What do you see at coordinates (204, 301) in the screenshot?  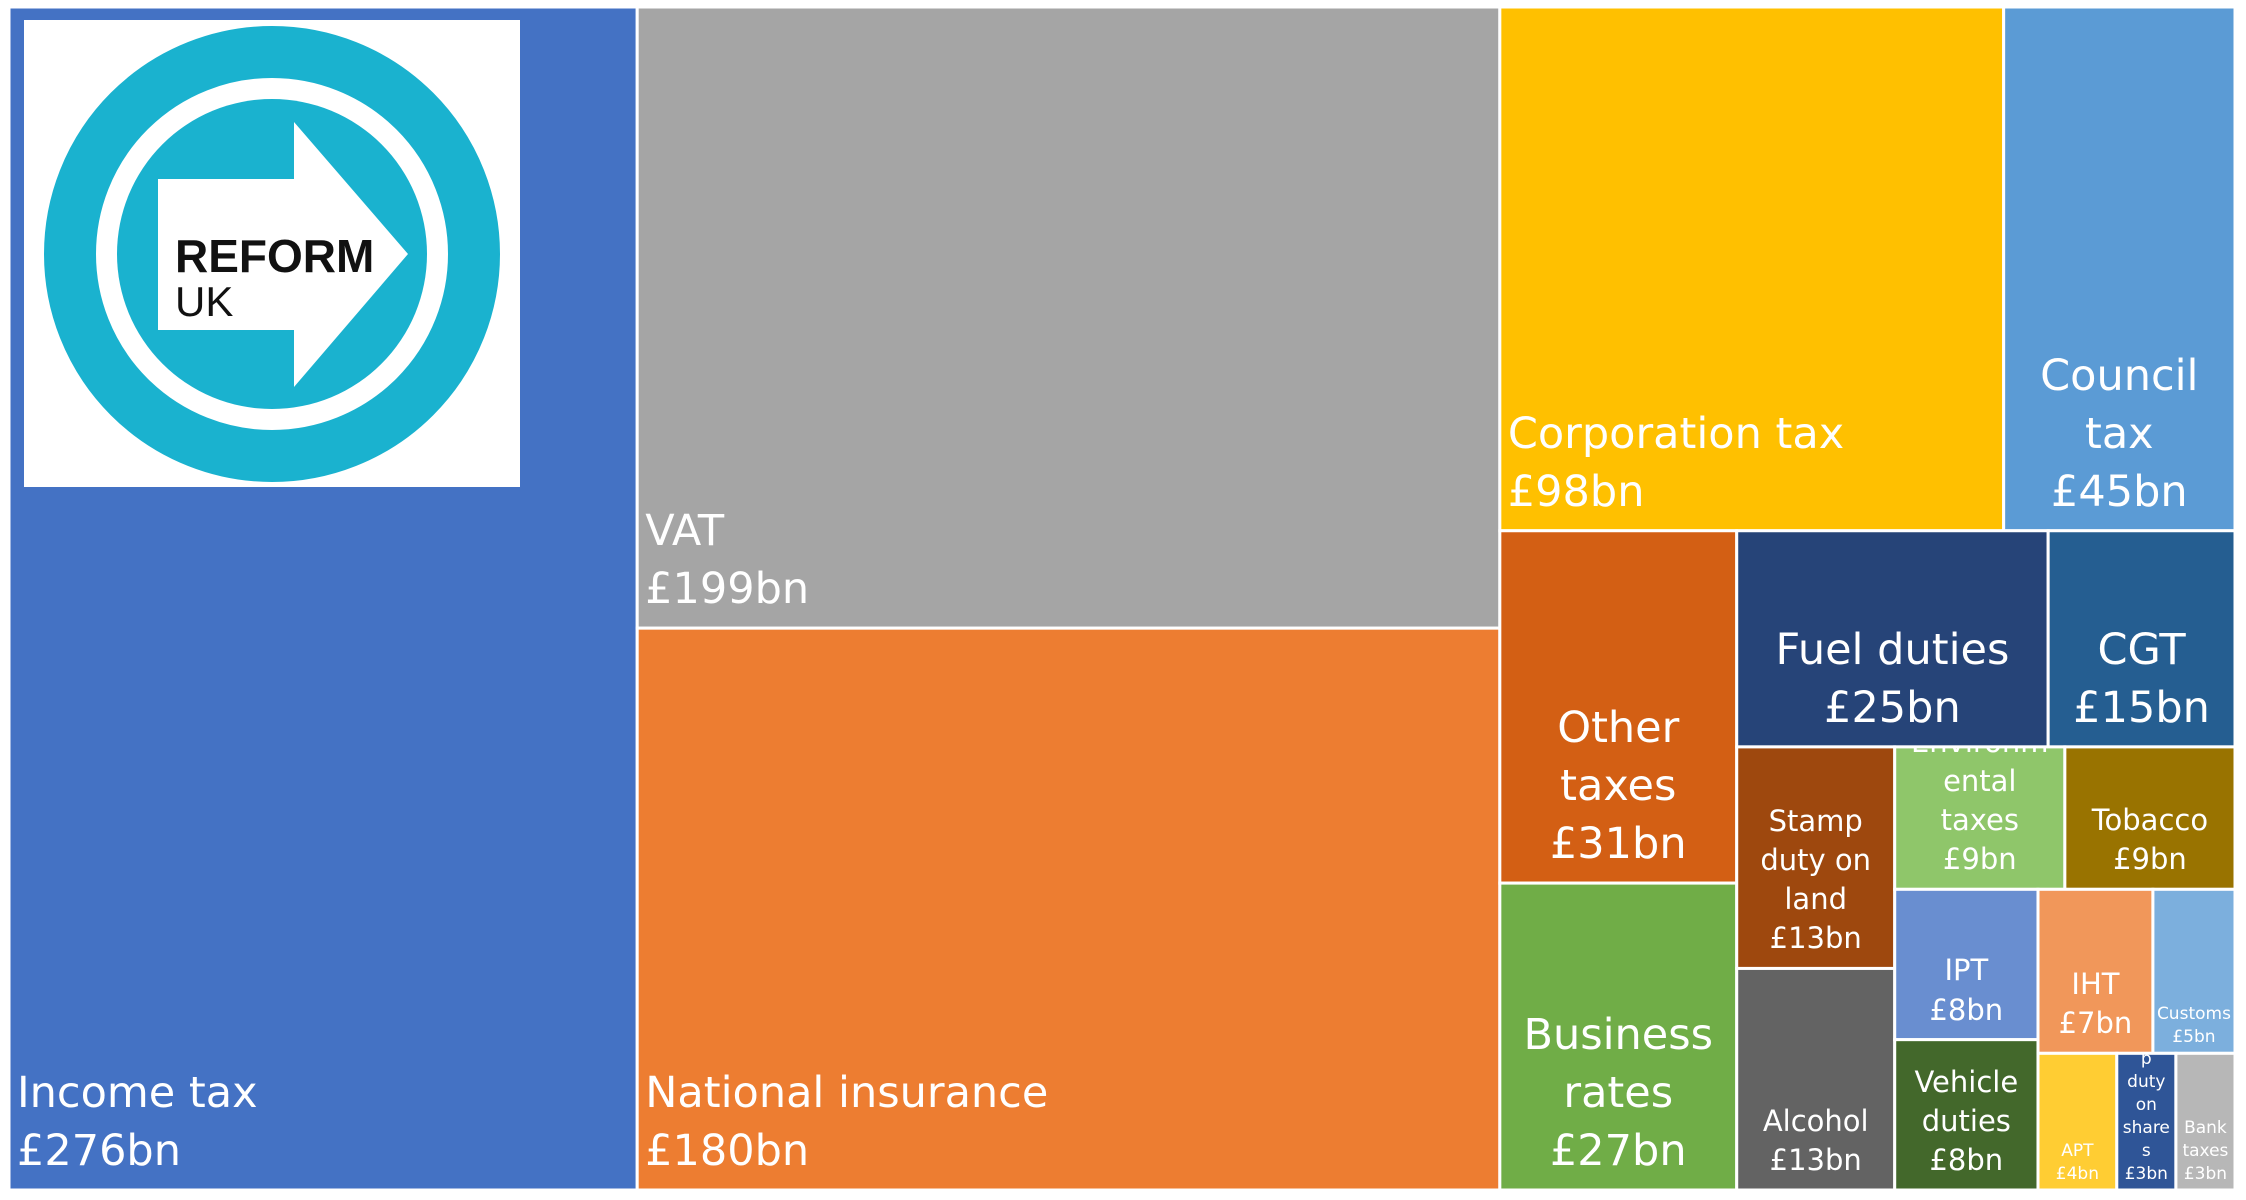 I see `logo-text: UK` at bounding box center [204, 301].